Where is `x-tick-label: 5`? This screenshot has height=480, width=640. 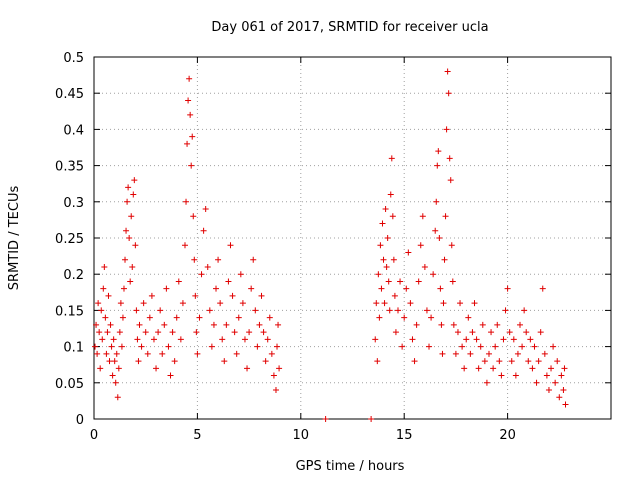 x-tick-label: 5 is located at coordinates (197, 435).